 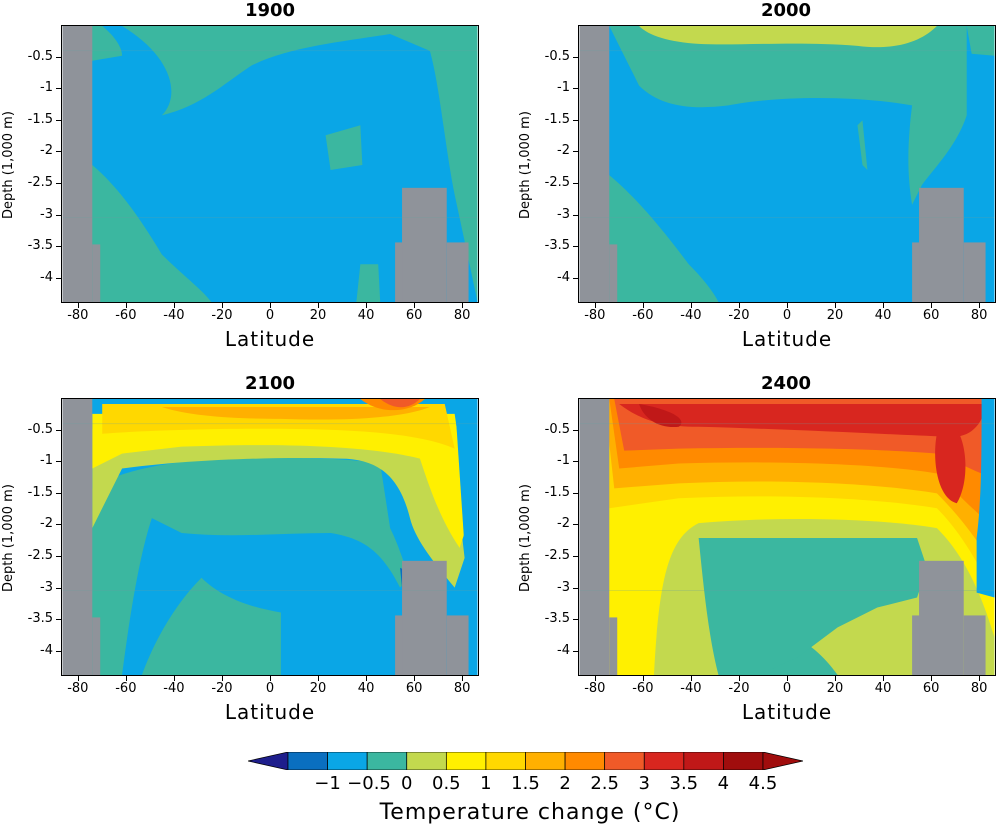 I want to click on x-tick-label: -60, so click(x=126, y=315).